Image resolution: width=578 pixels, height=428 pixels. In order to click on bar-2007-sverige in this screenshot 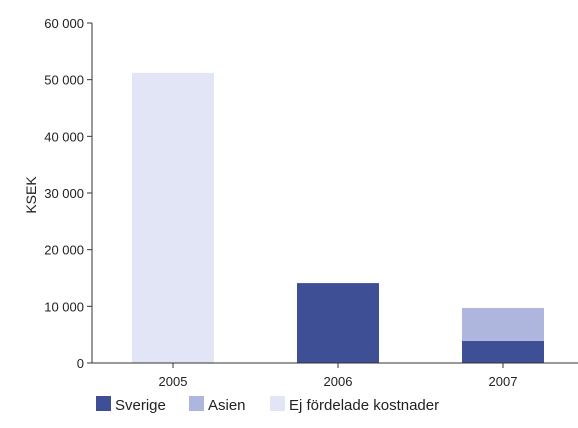, I will do `click(503, 351)`.